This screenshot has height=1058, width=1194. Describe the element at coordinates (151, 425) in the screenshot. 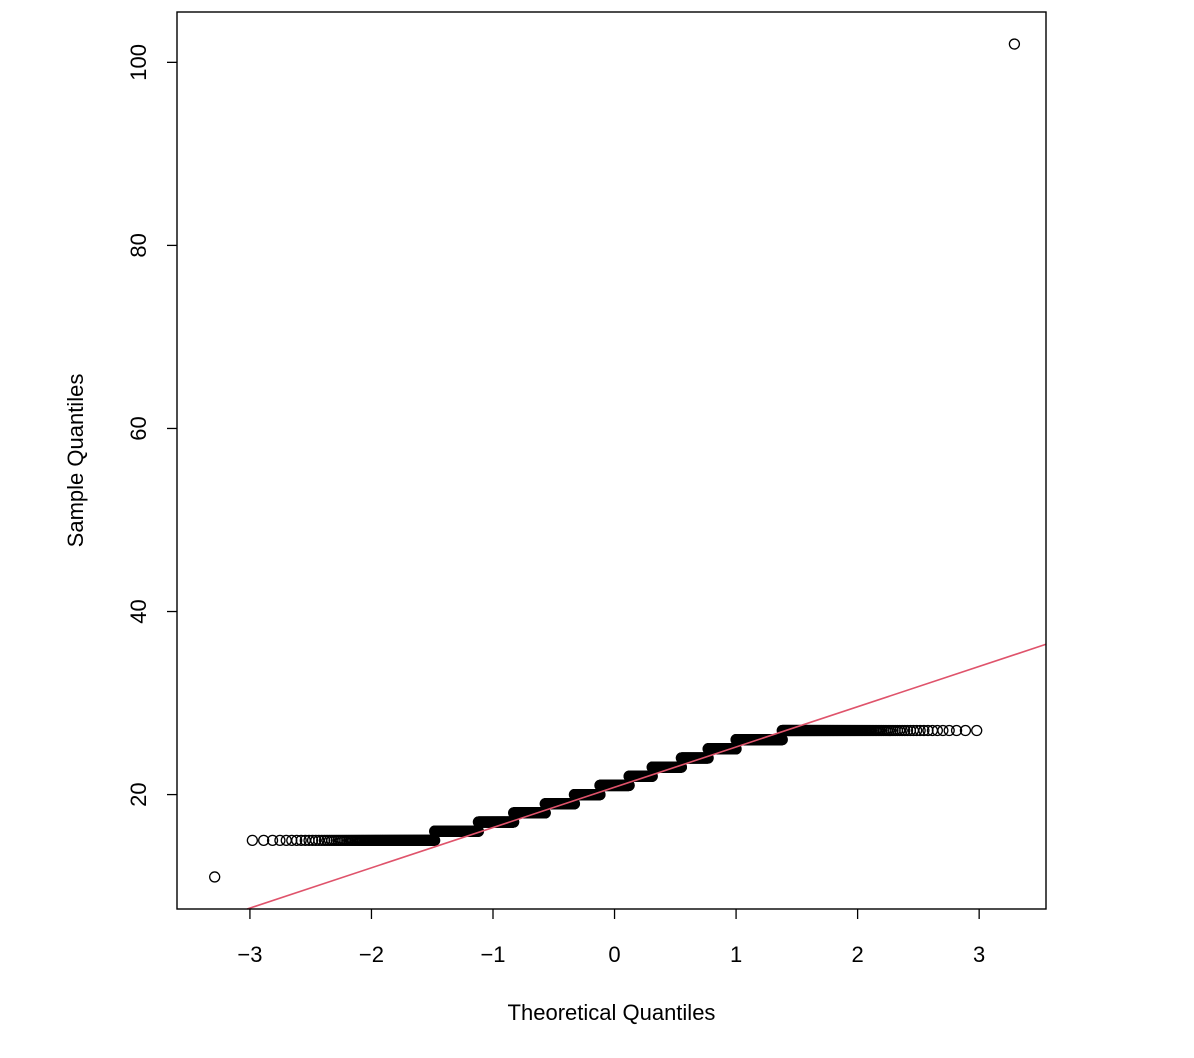

I see `y-axis: 20 40 60 80 100` at that location.